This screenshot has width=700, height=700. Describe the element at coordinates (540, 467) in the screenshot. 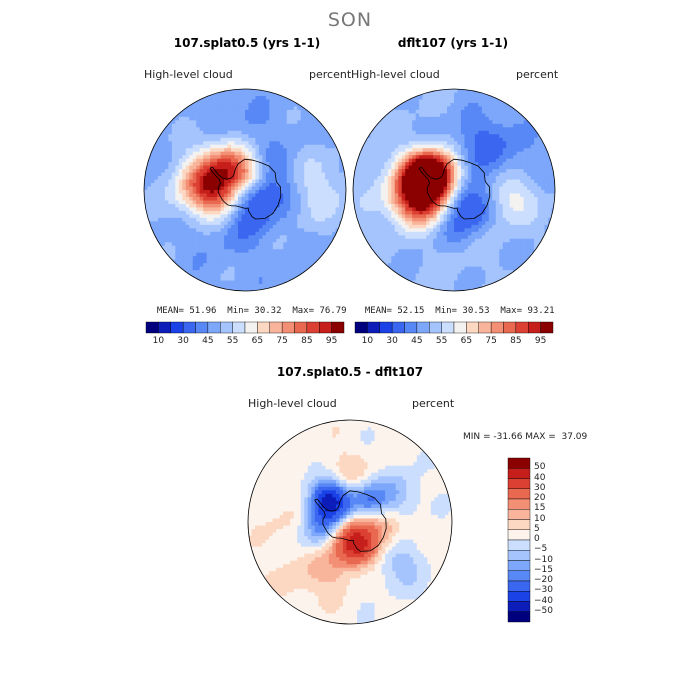

I see `colorbar-tick-label: 50` at that location.